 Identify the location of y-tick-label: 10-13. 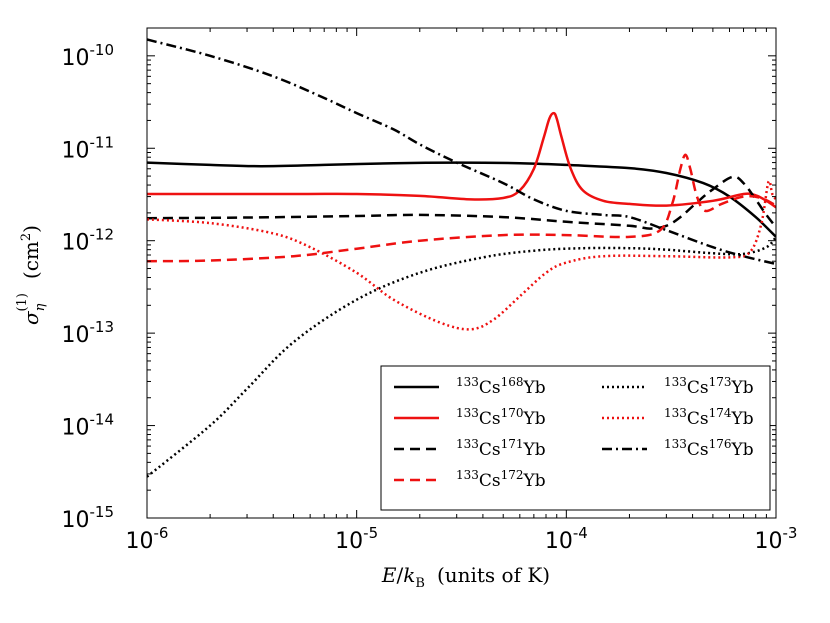
(88, 333).